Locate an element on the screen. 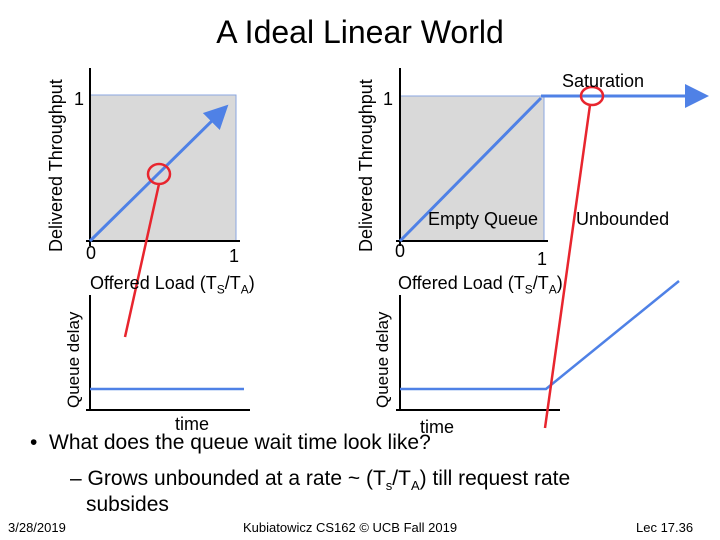 The width and height of the screenshot is (720, 540). left-xtick-0: 0 is located at coordinates (91, 253).